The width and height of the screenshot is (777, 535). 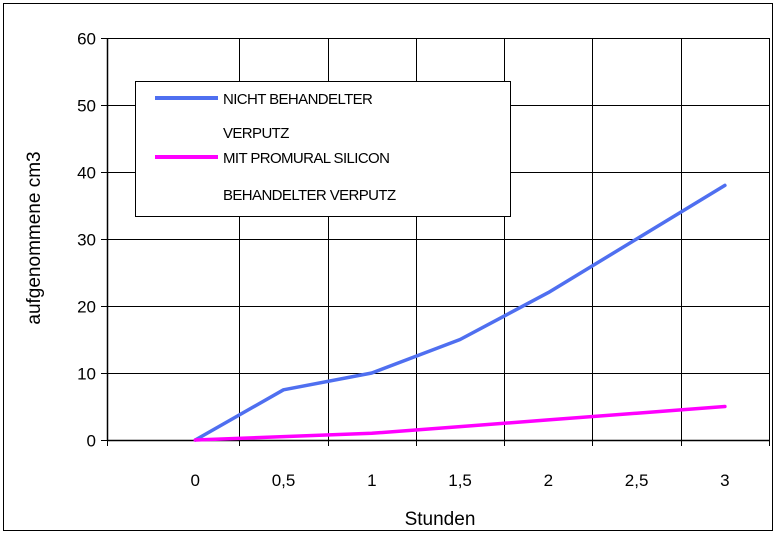 I want to click on y-tick-label: 50, so click(x=86, y=106).